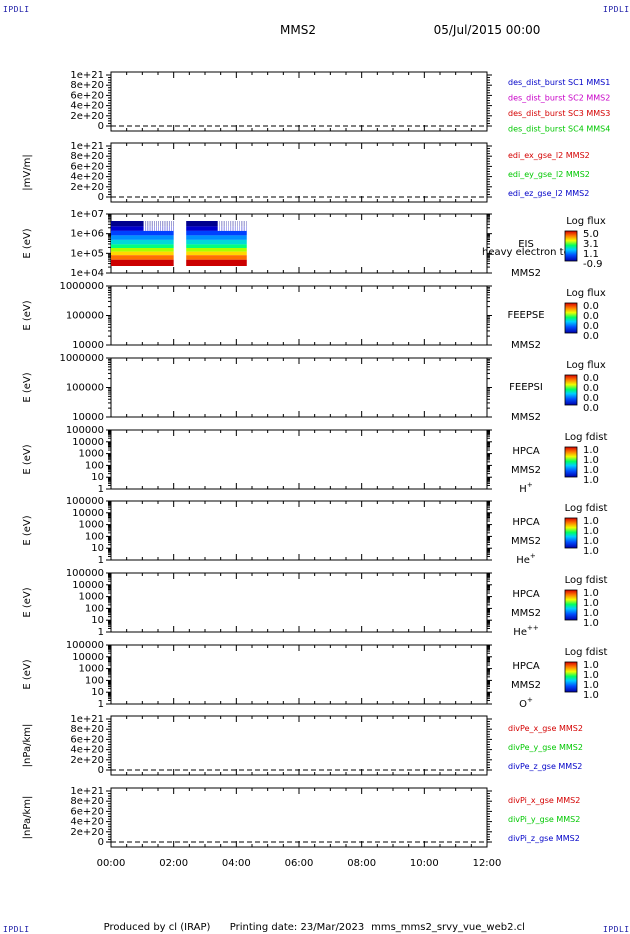  What do you see at coordinates (87, 234) in the screenshot?
I see `y-tick-label: 1e+06` at bounding box center [87, 234].